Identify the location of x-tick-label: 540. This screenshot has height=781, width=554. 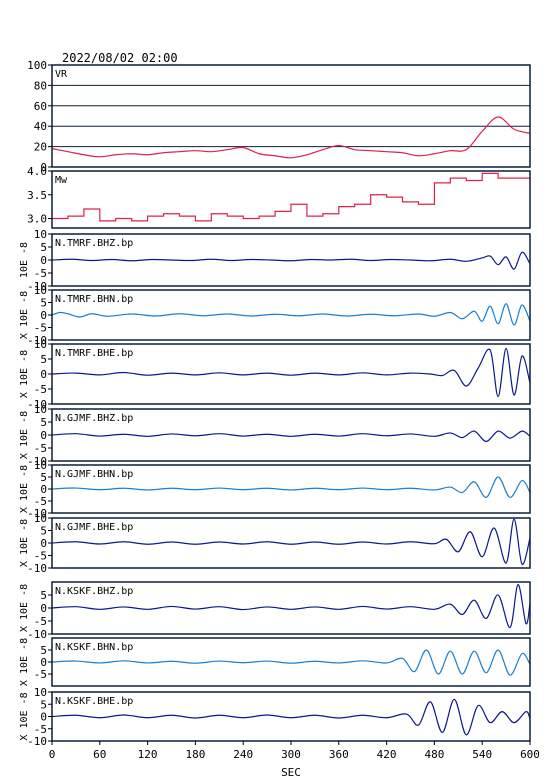
(482, 754).